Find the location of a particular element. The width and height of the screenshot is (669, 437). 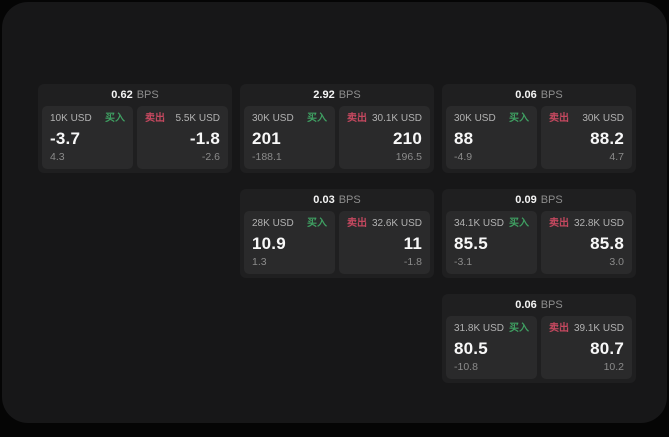

bps-header: 0.09 BPS is located at coordinates (539, 200).